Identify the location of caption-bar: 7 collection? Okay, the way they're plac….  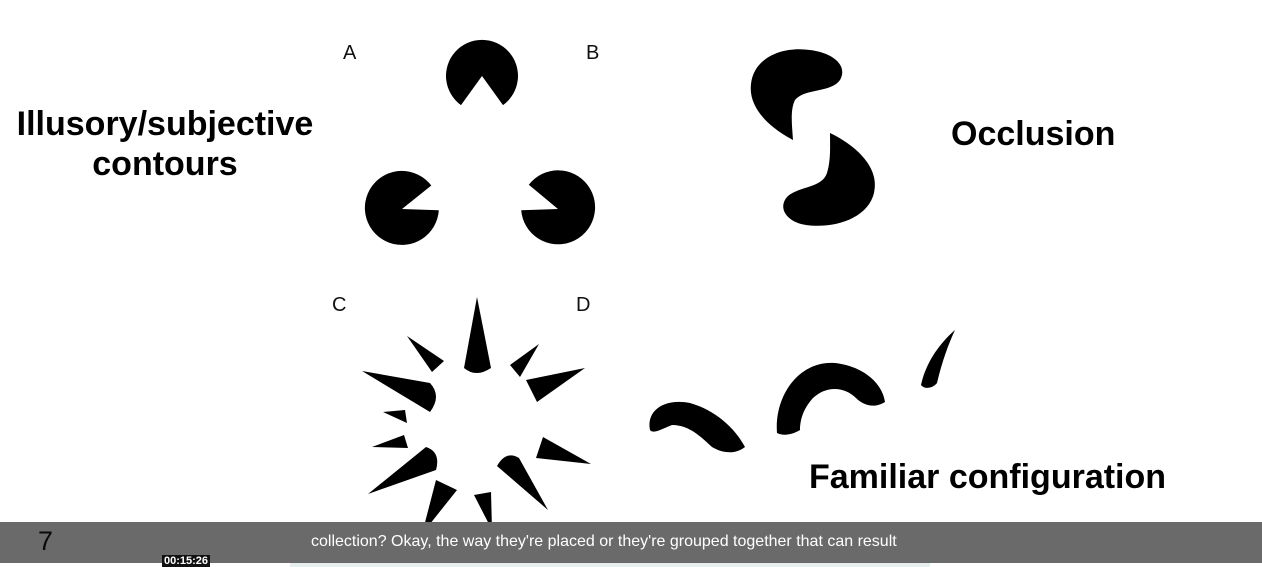
(631, 542).